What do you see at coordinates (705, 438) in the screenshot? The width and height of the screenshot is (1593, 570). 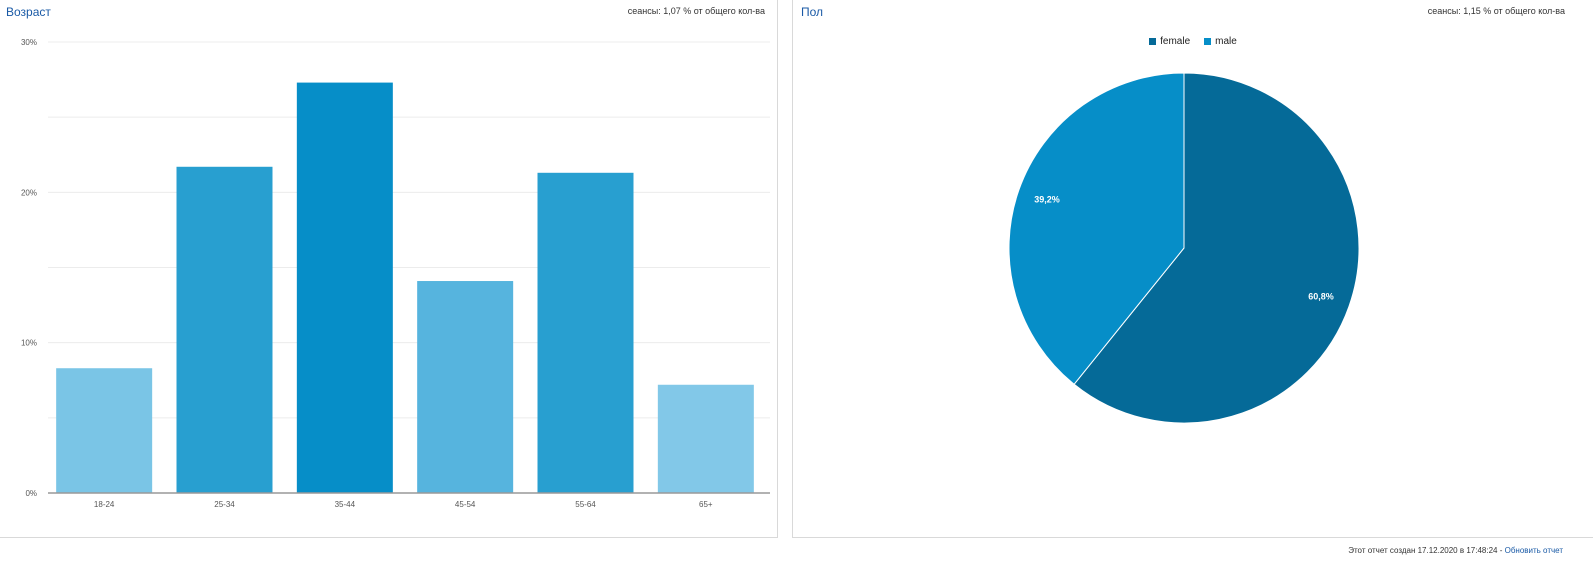 I see `bar-65+` at bounding box center [705, 438].